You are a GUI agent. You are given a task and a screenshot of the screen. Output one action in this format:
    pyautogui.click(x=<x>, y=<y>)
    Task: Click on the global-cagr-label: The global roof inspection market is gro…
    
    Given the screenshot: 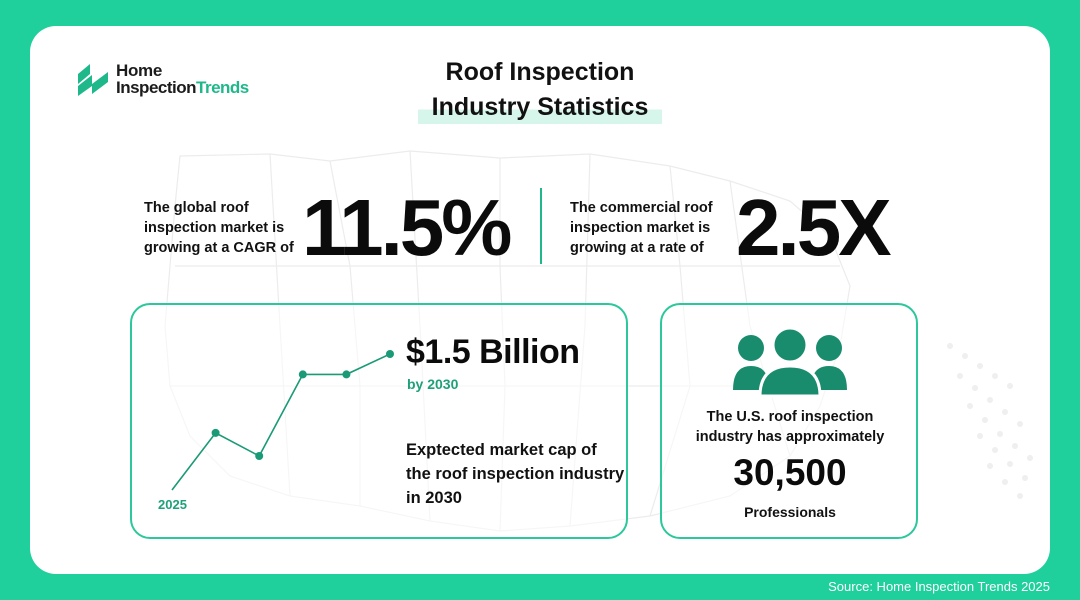 What is the action you would take?
    pyautogui.click(x=219, y=228)
    